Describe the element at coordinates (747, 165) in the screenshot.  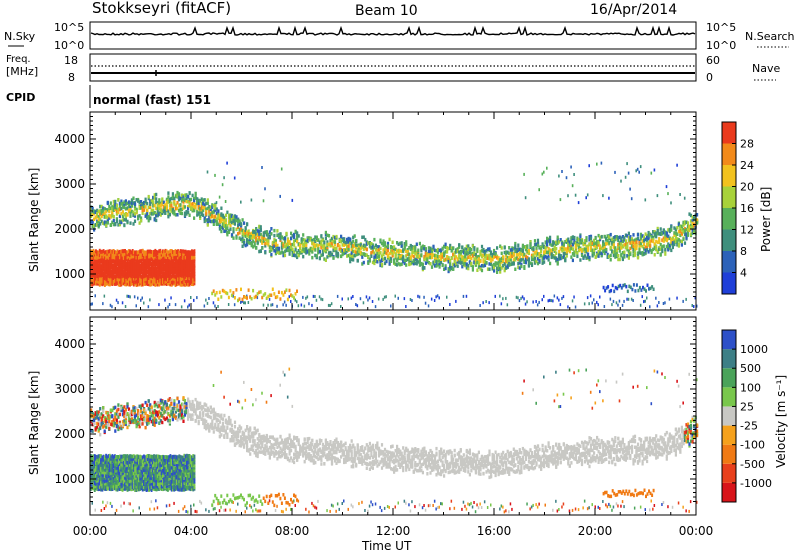
I see `power-colorbar-tick-label: 24` at that location.